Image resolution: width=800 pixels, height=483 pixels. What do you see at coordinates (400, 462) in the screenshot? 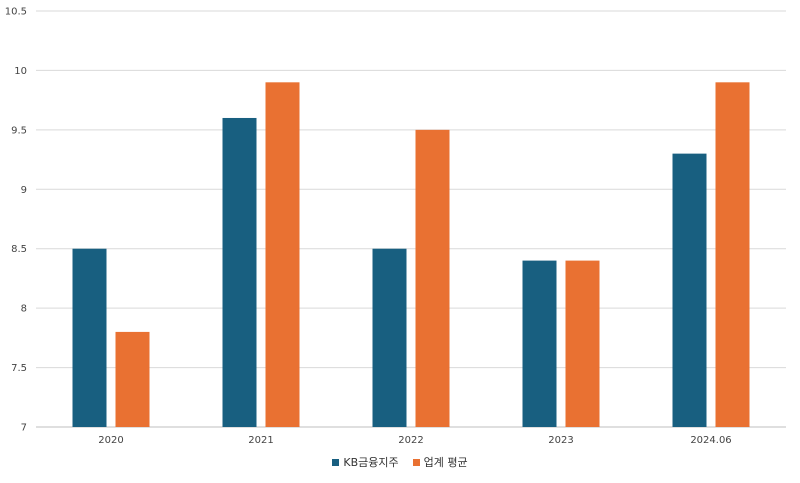
I see `legend: KB금융지주 업계 평균` at bounding box center [400, 462].